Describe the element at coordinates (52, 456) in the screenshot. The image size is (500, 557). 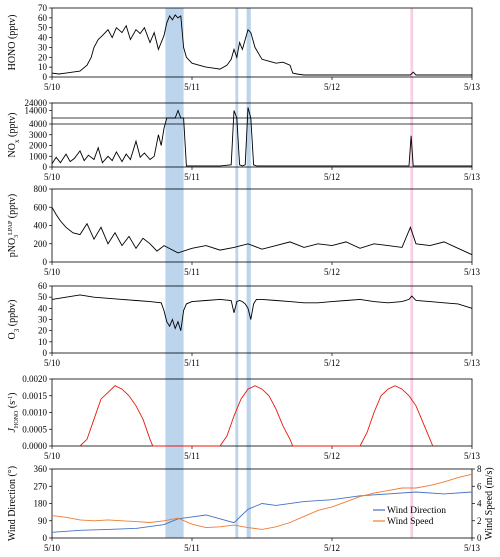
I see `jhono-x-tick-label-0: 5/10` at that location.